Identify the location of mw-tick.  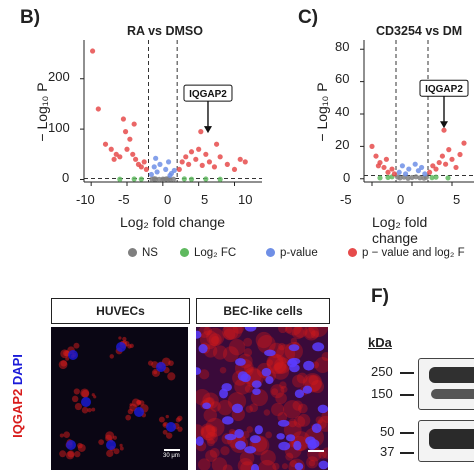
(407, 373).